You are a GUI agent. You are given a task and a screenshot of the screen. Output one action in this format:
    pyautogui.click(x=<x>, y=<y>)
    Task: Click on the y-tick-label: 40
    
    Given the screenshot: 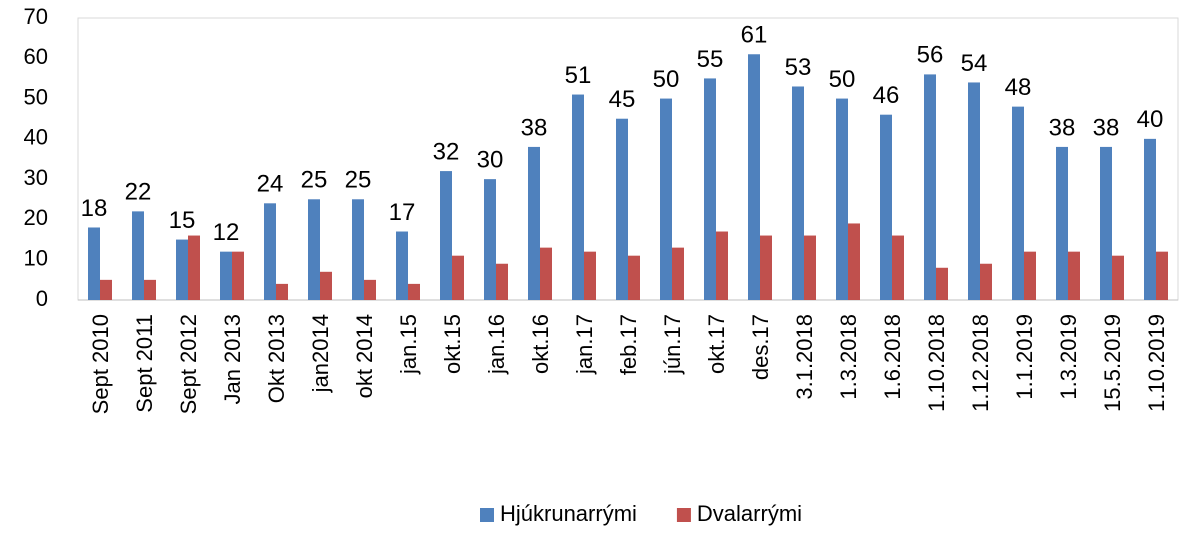 What is the action you would take?
    pyautogui.click(x=36, y=137)
    